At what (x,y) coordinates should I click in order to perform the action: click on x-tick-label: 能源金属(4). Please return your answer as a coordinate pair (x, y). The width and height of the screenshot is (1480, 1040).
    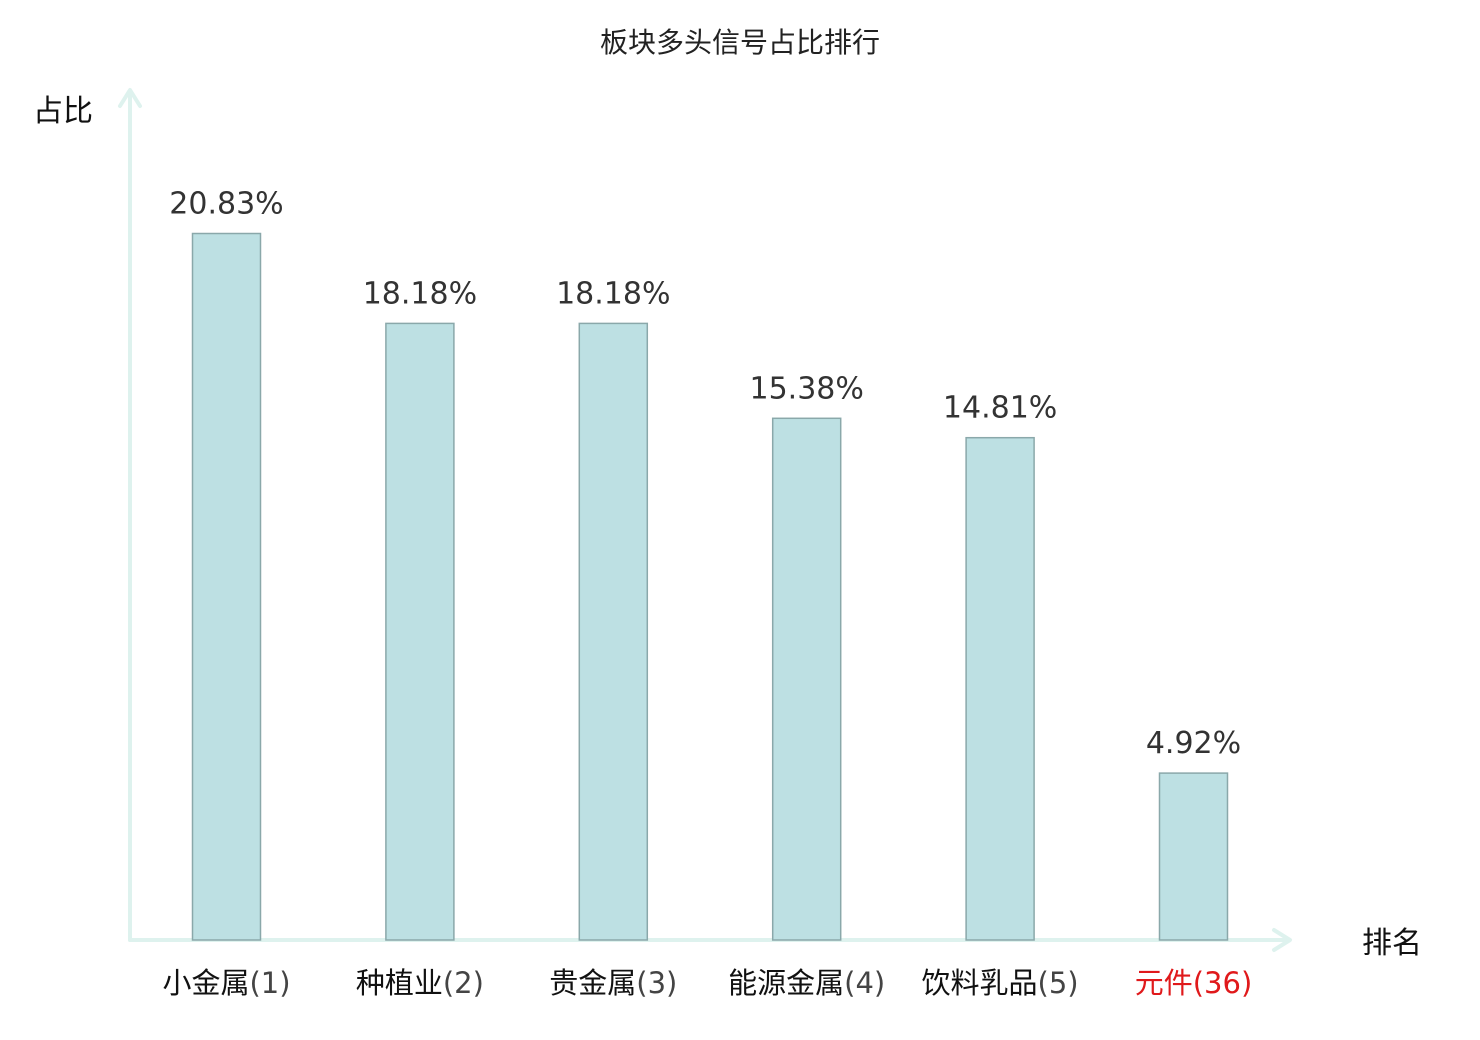
    Looking at the image, I should click on (806, 983).